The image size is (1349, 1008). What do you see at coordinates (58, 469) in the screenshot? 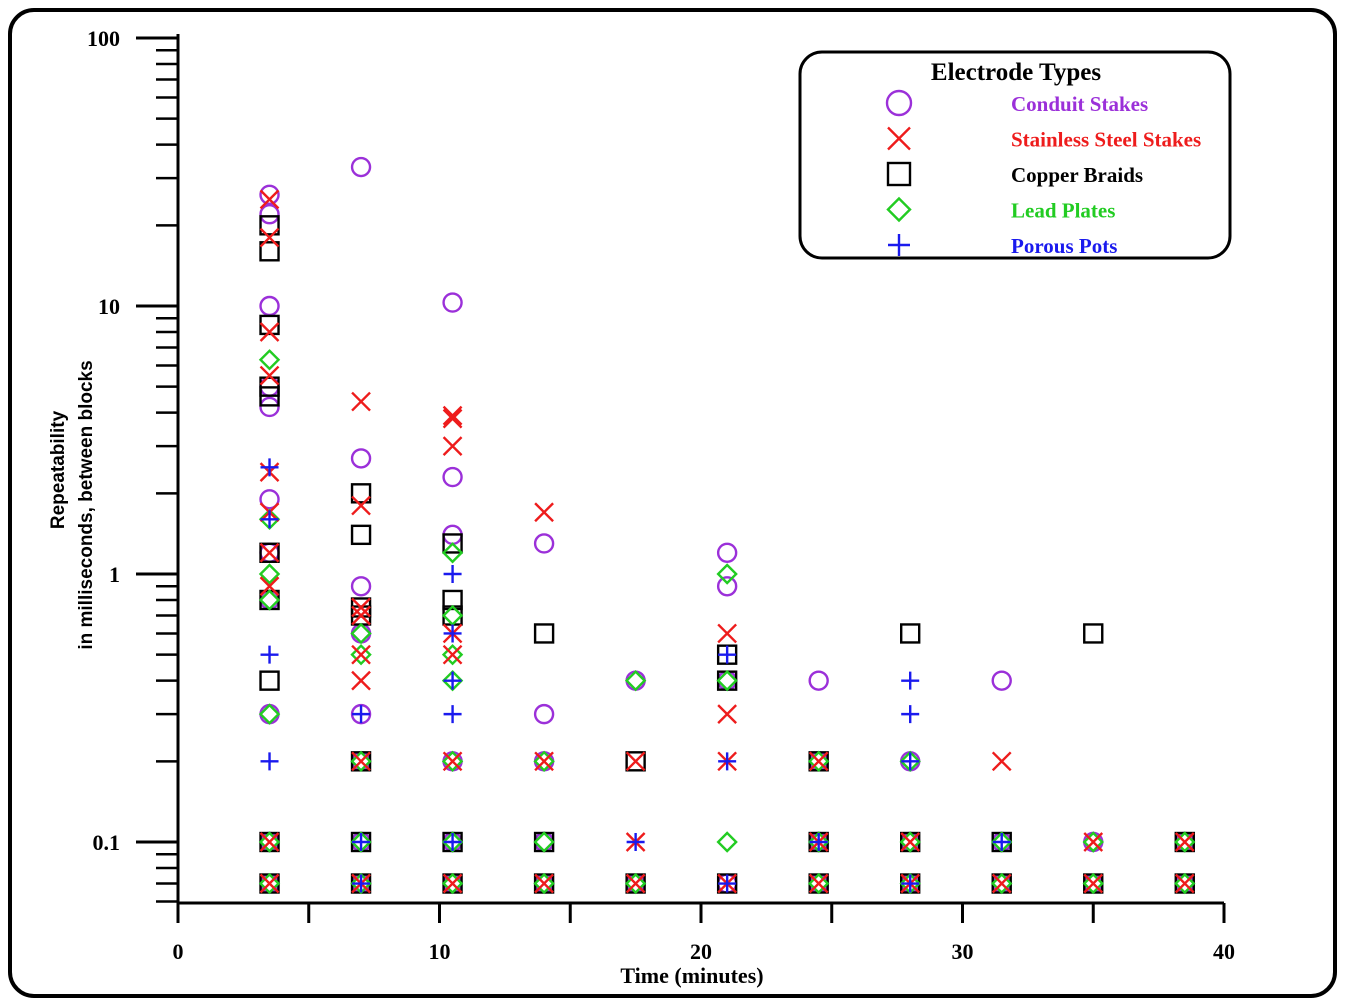
I see `y-axis-title-line-1: Repeatability` at bounding box center [58, 469].